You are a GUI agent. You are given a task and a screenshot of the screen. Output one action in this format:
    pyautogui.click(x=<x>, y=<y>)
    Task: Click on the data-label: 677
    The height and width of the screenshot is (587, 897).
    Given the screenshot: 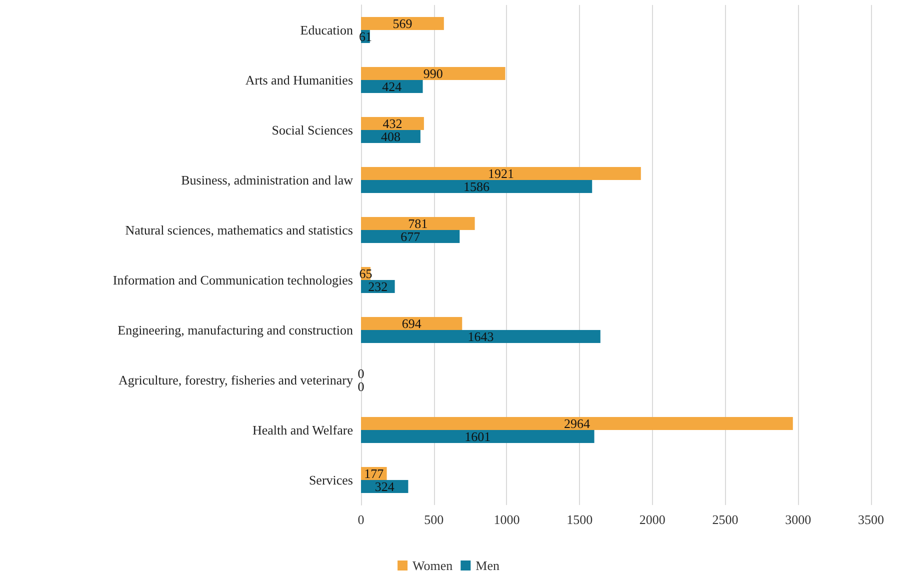 What is the action you would take?
    pyautogui.click(x=410, y=236)
    